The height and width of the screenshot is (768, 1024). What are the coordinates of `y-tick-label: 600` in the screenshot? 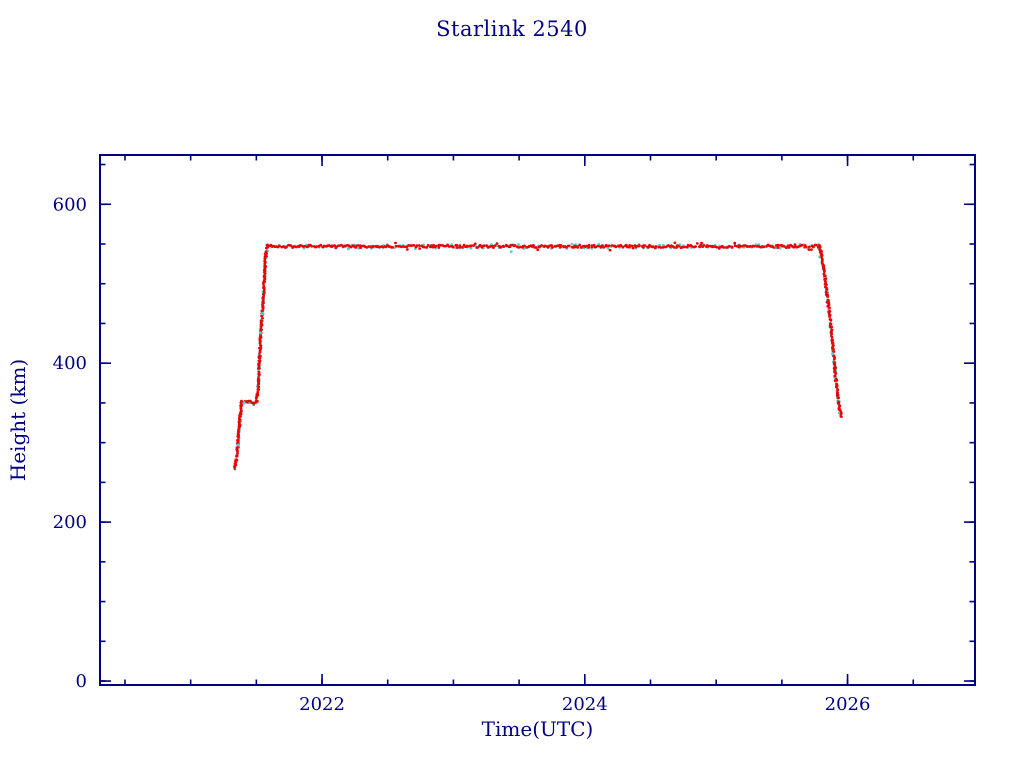 It's located at (70, 204).